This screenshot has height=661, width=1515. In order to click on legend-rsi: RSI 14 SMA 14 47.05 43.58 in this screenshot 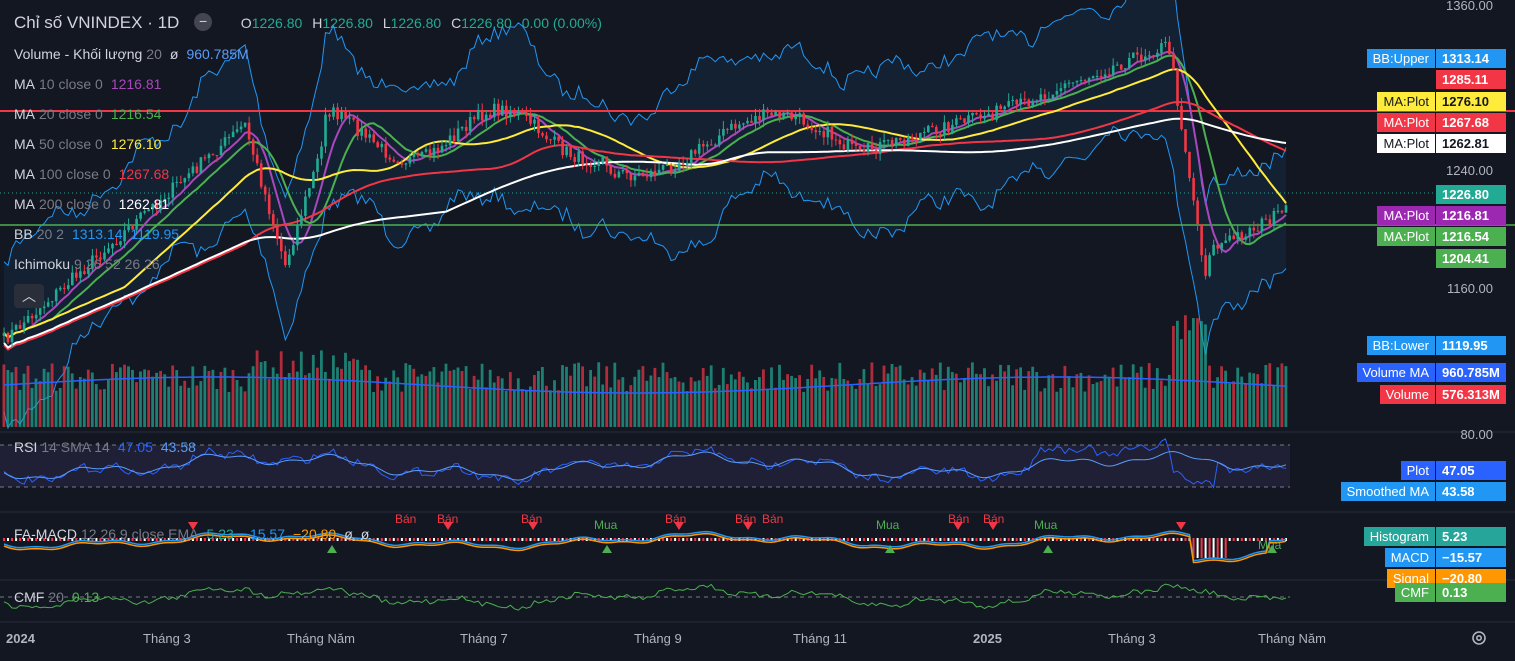, I will do `click(105, 447)`.